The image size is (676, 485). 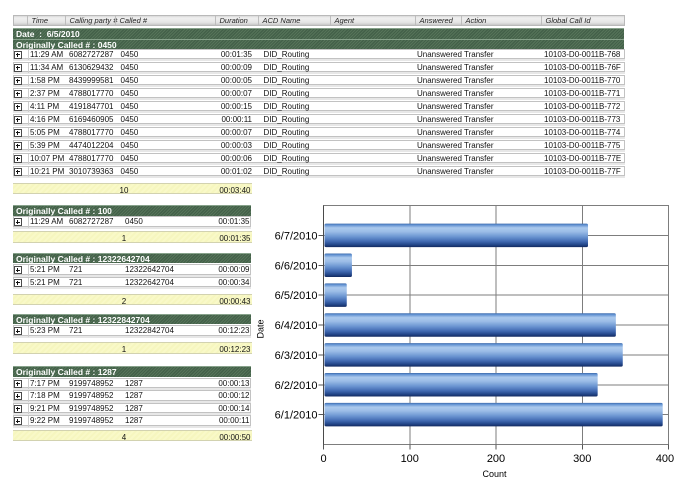 I want to click on svg-text: Count, so click(x=494, y=474).